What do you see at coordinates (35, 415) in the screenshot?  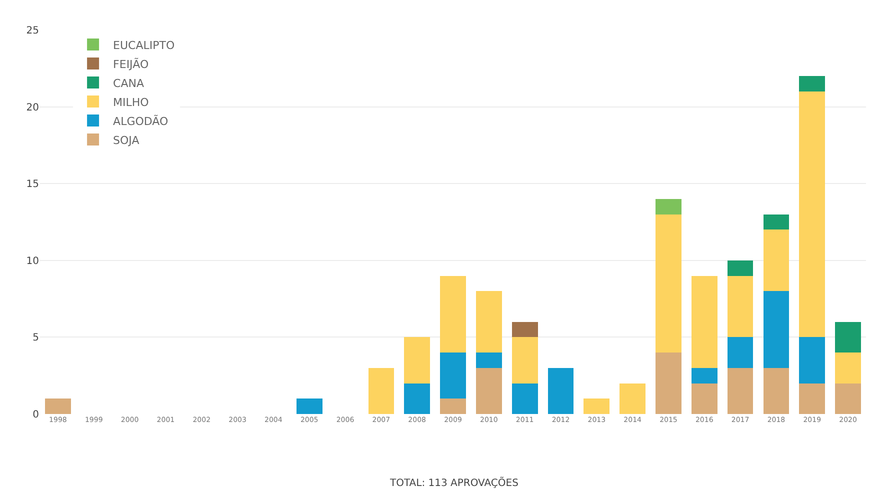 I see `y-tick-label: 0` at bounding box center [35, 415].